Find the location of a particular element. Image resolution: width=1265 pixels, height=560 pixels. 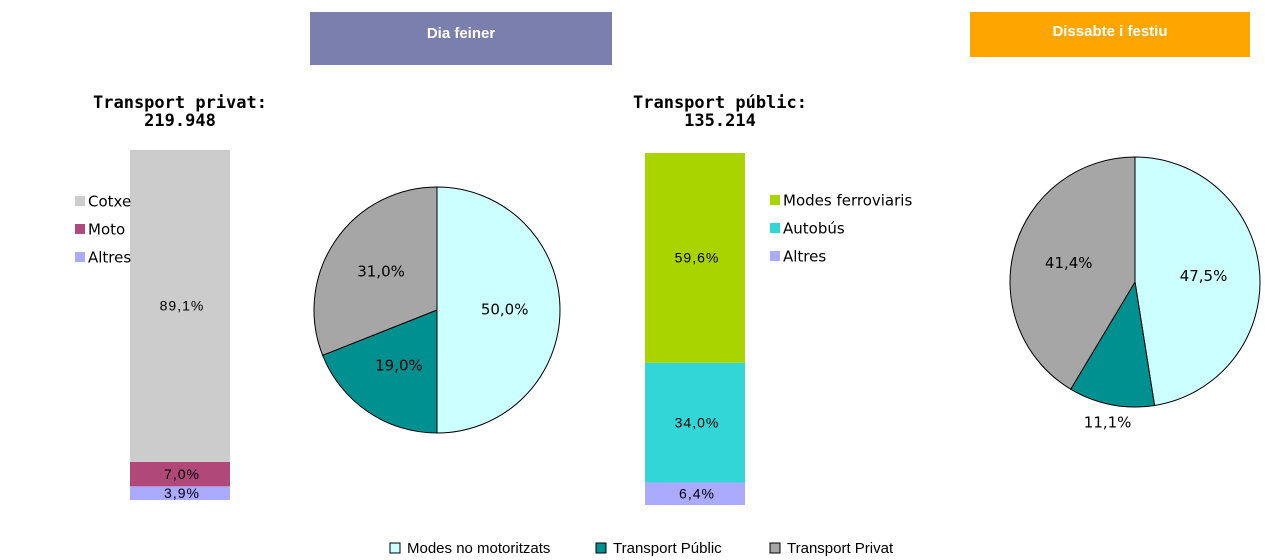

chart-title: Transport privat: is located at coordinates (180, 103).